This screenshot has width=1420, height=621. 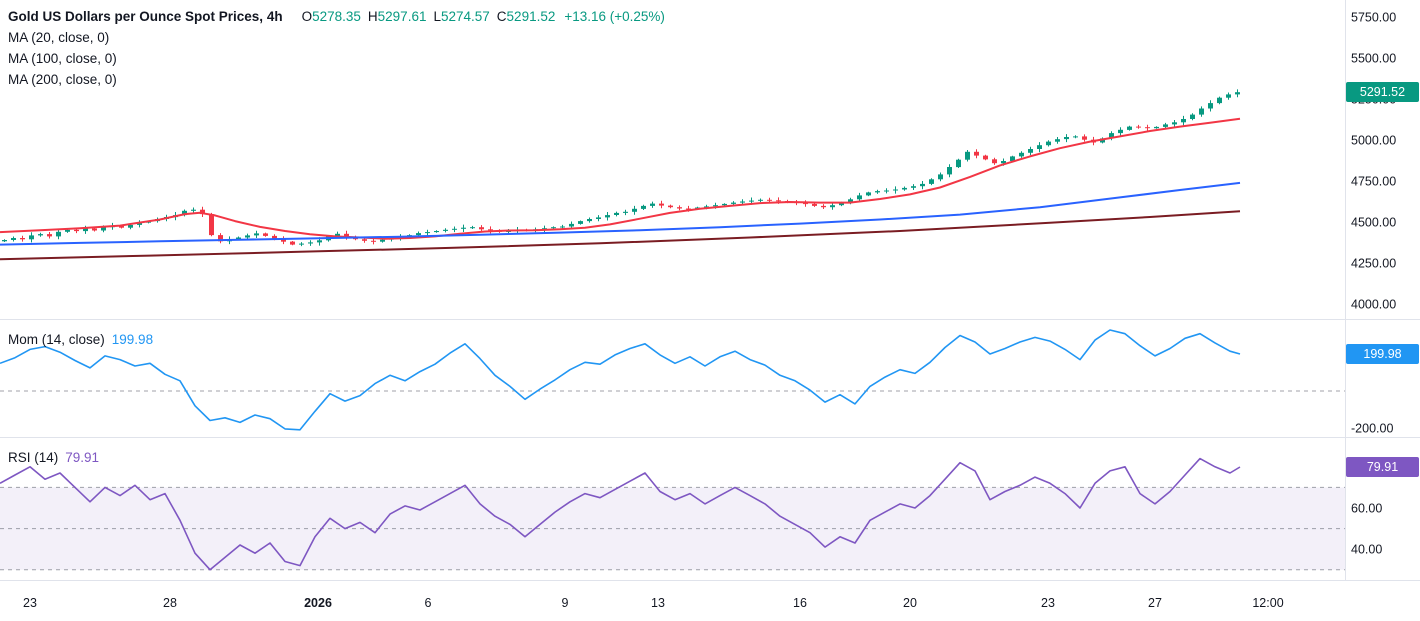 What do you see at coordinates (428, 603) in the screenshot?
I see `time-label: 6` at bounding box center [428, 603].